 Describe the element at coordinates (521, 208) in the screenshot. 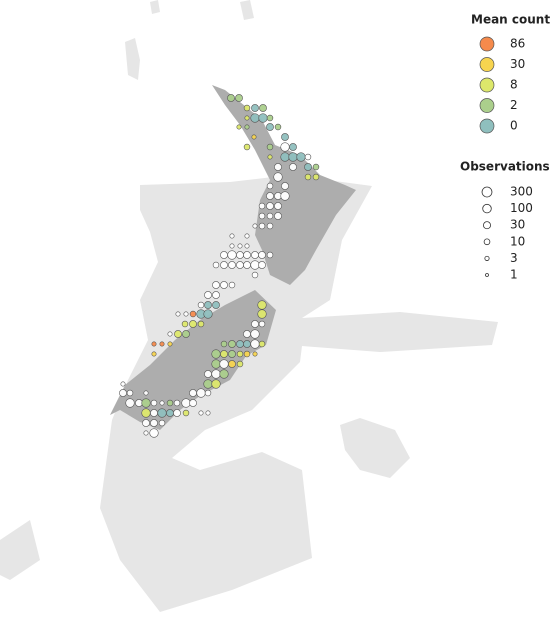

I see `legend-label: 100` at that location.